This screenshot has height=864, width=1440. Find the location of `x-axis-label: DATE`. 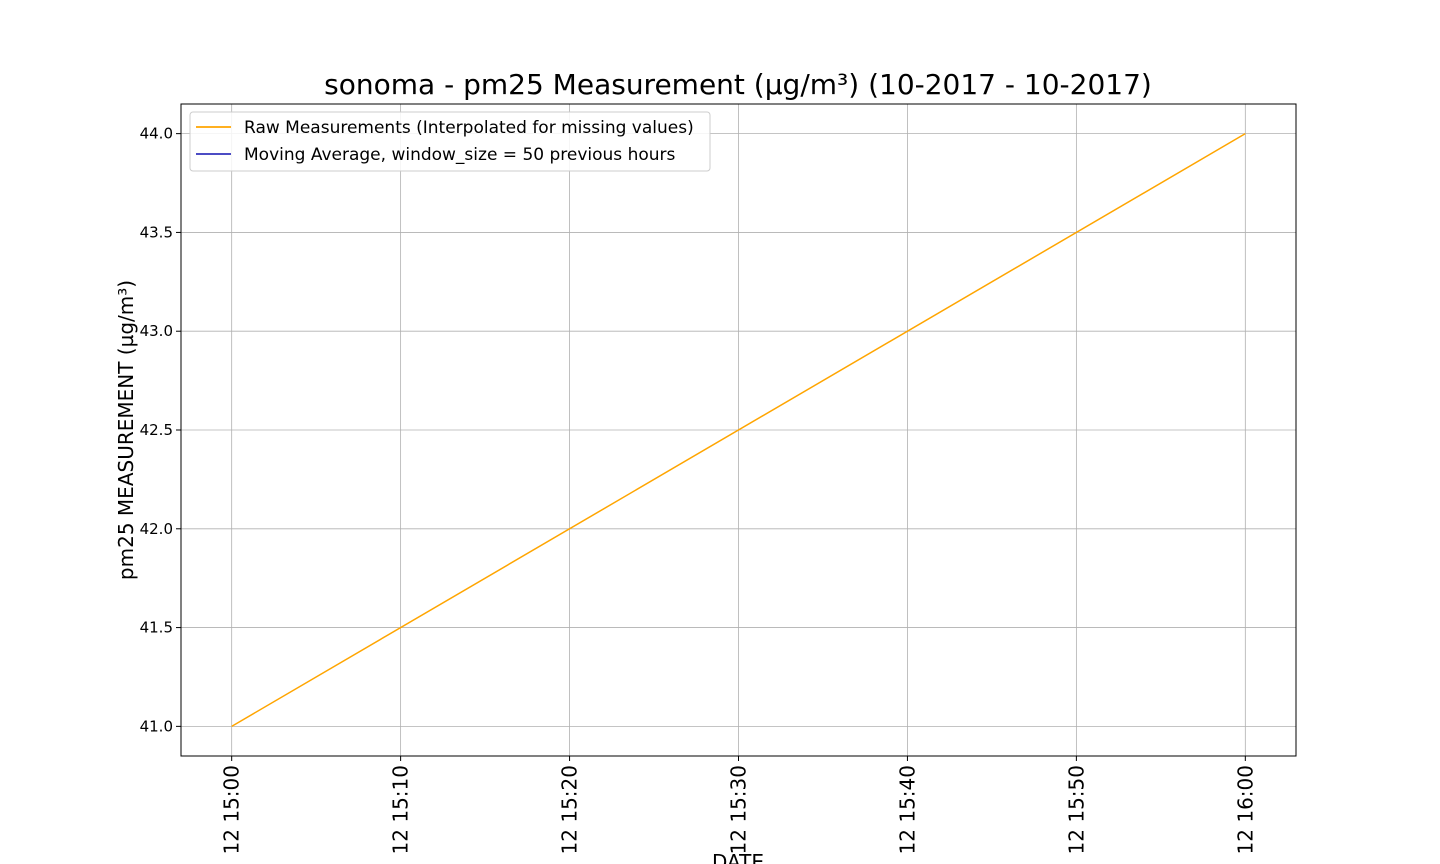

x-axis-label: DATE is located at coordinates (738, 857).